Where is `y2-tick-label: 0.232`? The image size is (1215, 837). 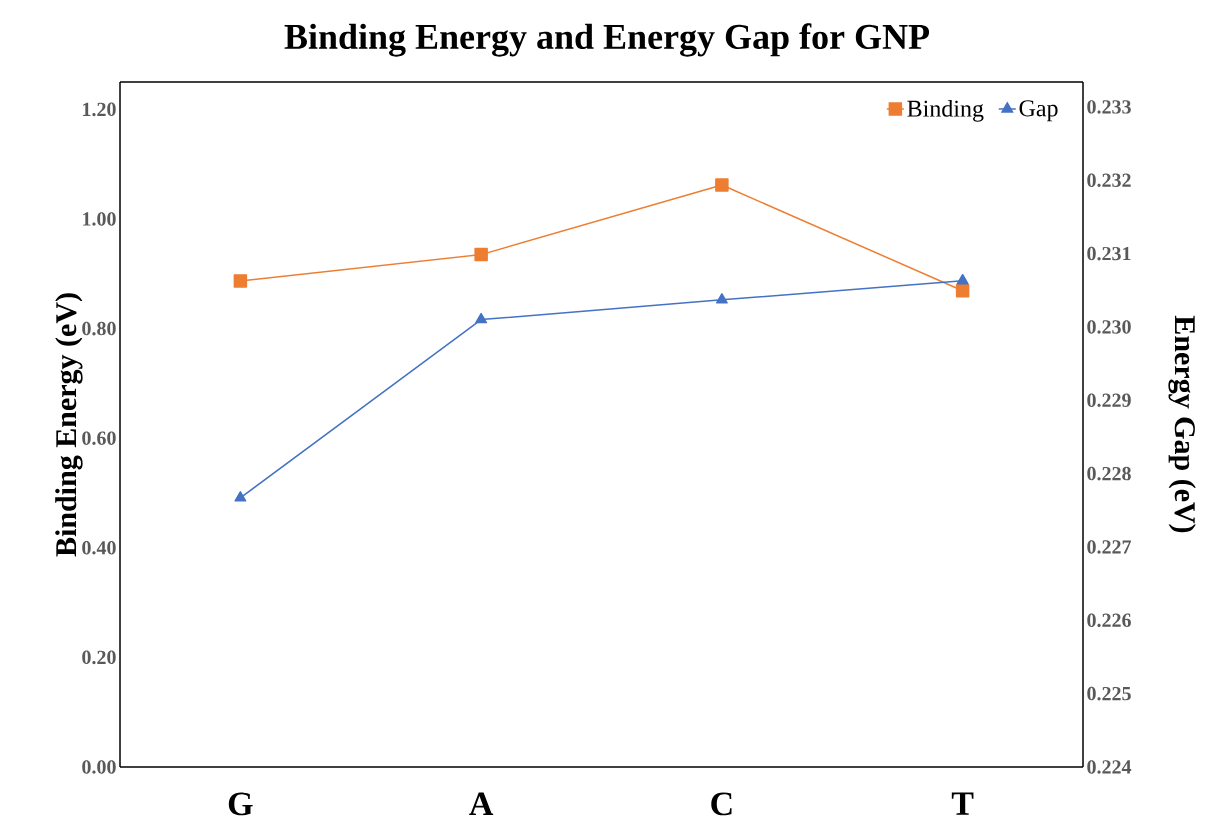
y2-tick-label: 0.232 is located at coordinates (1109, 180).